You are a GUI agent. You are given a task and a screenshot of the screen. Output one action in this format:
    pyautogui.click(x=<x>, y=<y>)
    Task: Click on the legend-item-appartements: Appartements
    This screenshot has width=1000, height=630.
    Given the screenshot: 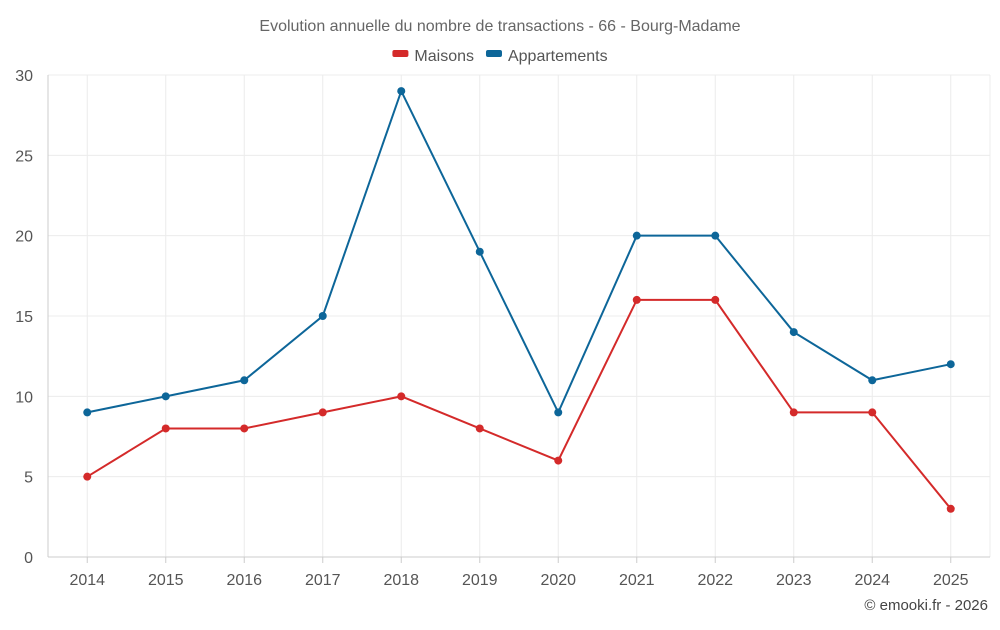 What is the action you would take?
    pyautogui.click(x=546, y=56)
    